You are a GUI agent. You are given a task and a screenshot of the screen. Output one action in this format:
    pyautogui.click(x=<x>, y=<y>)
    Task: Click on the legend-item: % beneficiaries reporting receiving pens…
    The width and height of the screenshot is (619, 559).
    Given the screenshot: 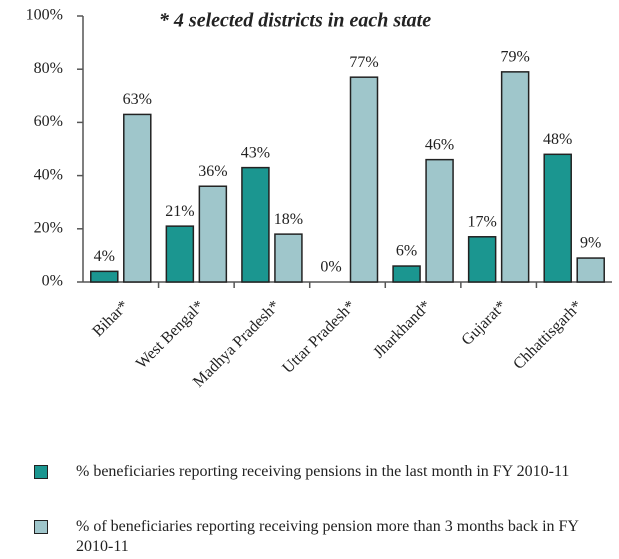 What is the action you would take?
    pyautogui.click(x=326, y=472)
    